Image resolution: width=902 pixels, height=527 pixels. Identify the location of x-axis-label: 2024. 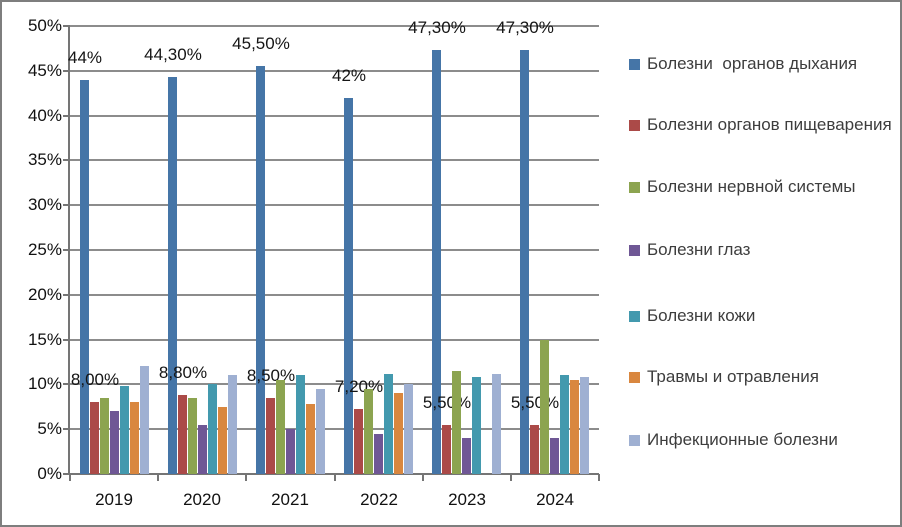
(555, 499).